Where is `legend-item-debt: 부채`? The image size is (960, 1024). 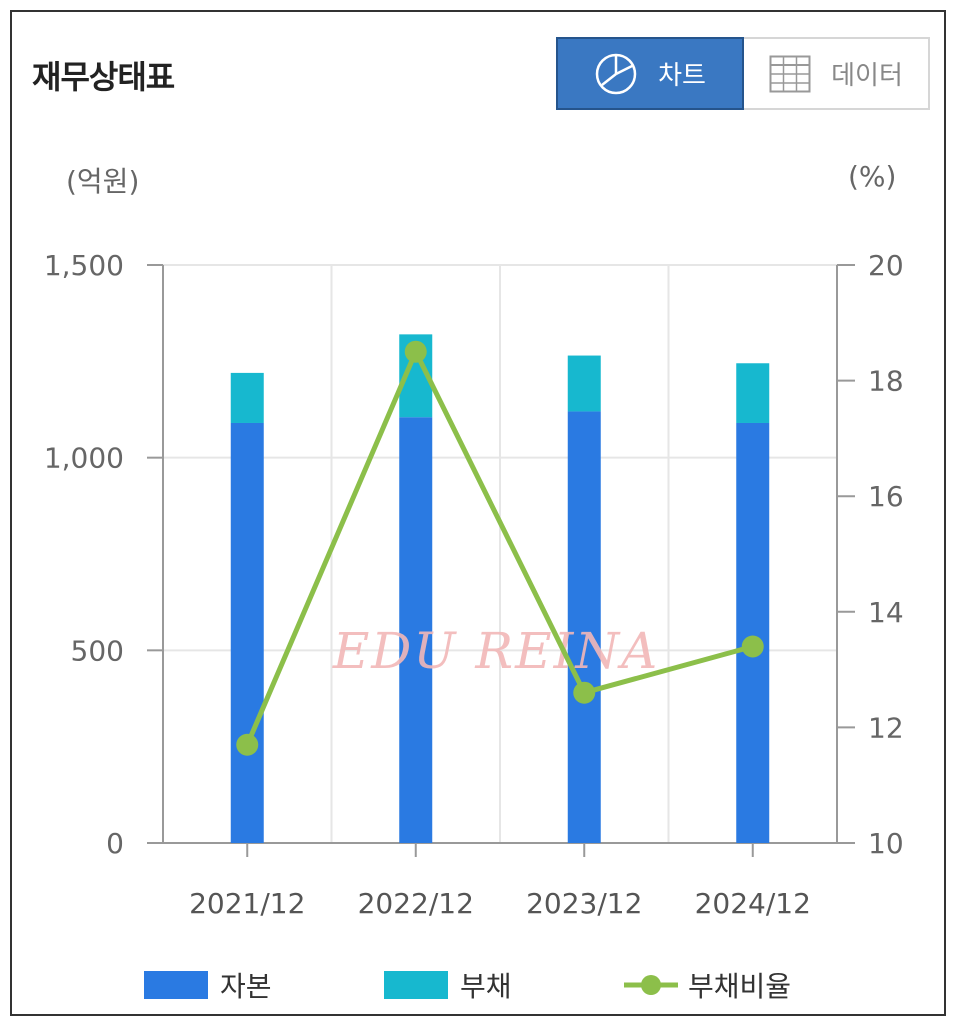 legend-item-debt: 부채 is located at coordinates (448, 985).